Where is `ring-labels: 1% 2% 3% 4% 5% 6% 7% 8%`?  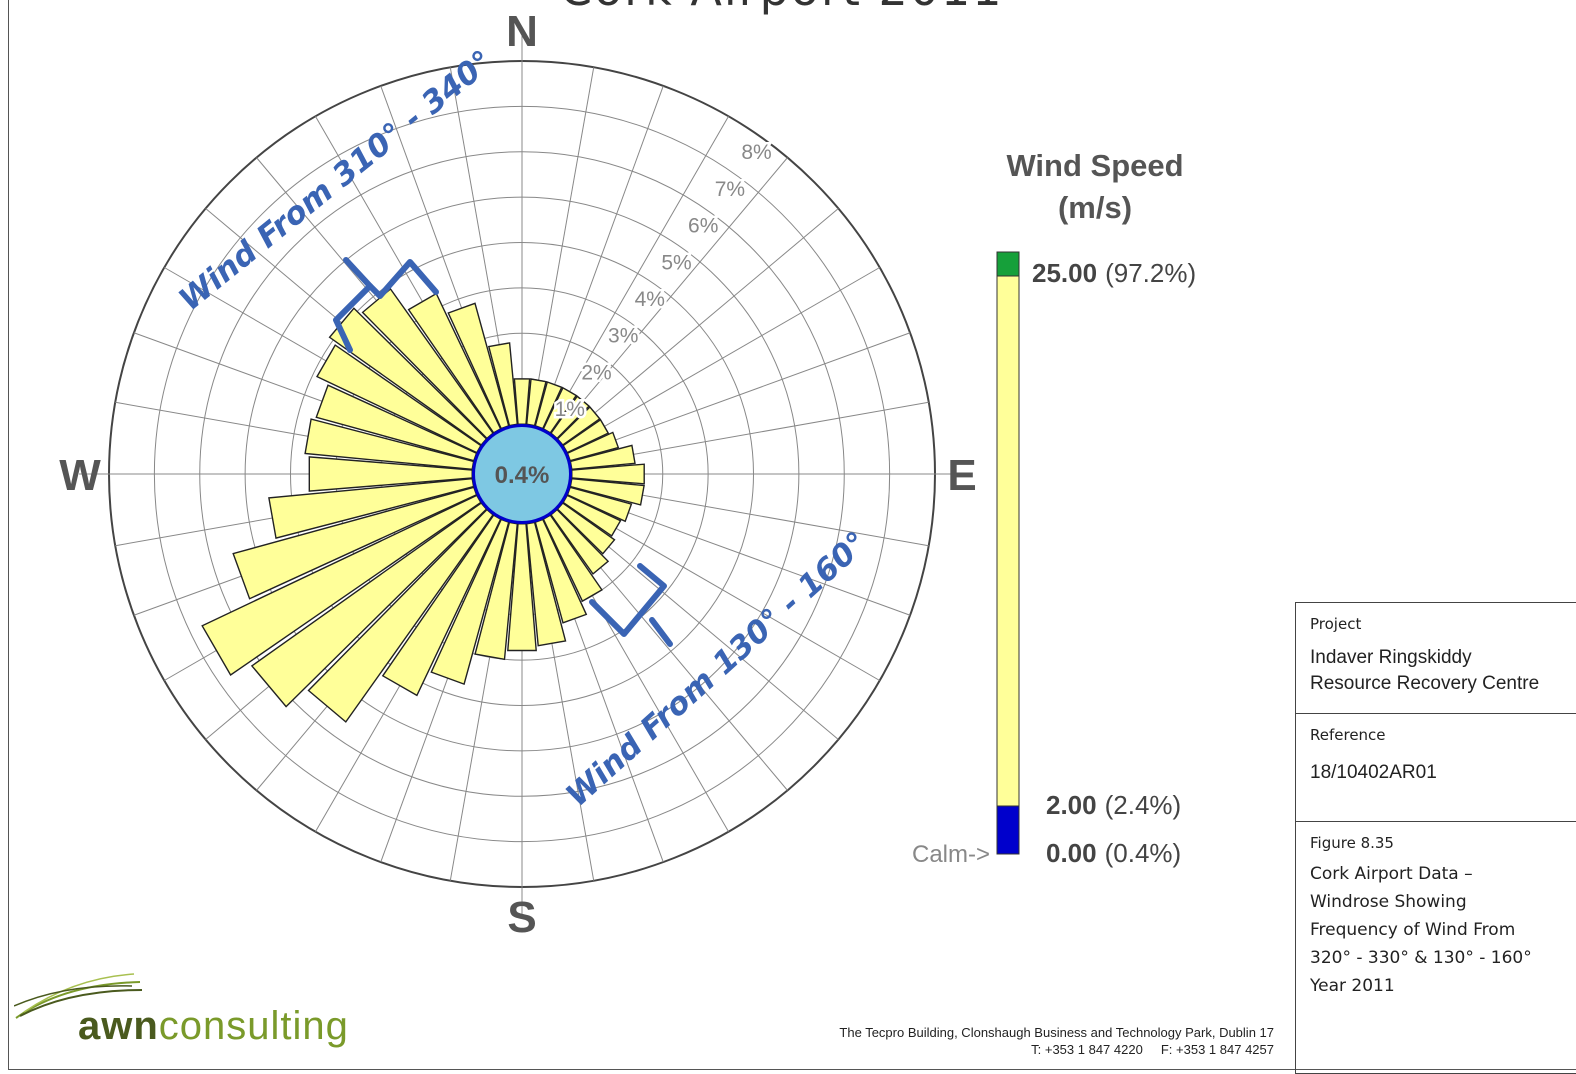
ring-labels: 1% 2% 3% 4% 5% 6% 7% 8% is located at coordinates (663, 281).